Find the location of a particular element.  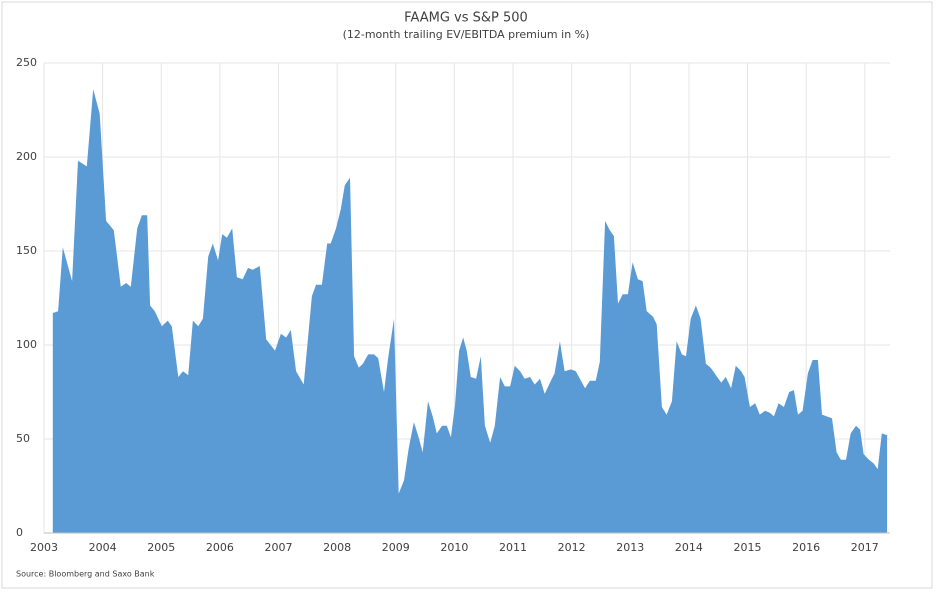

x-tick-label: 2017 is located at coordinates (865, 547).